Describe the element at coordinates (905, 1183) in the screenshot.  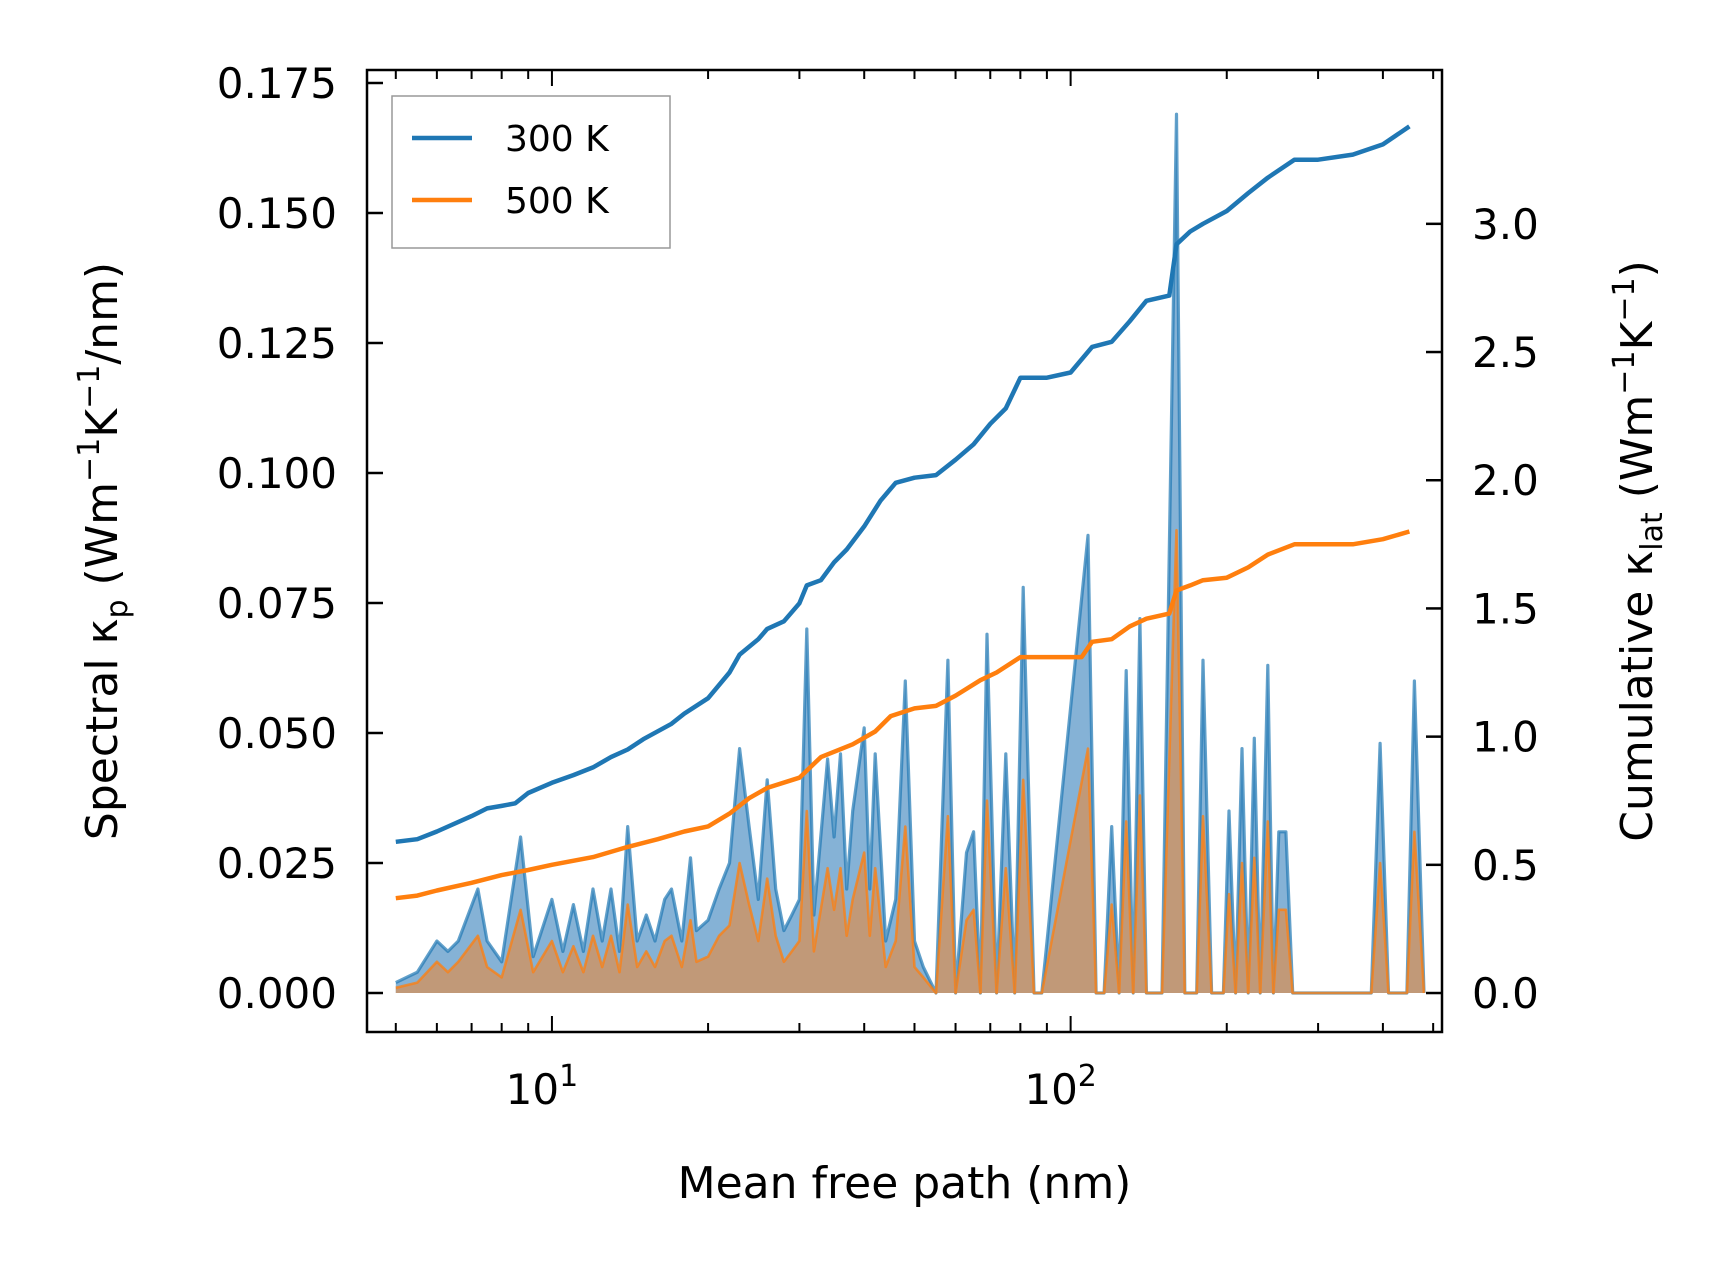
I see `x-axis-title: Mean free path (nm)` at that location.